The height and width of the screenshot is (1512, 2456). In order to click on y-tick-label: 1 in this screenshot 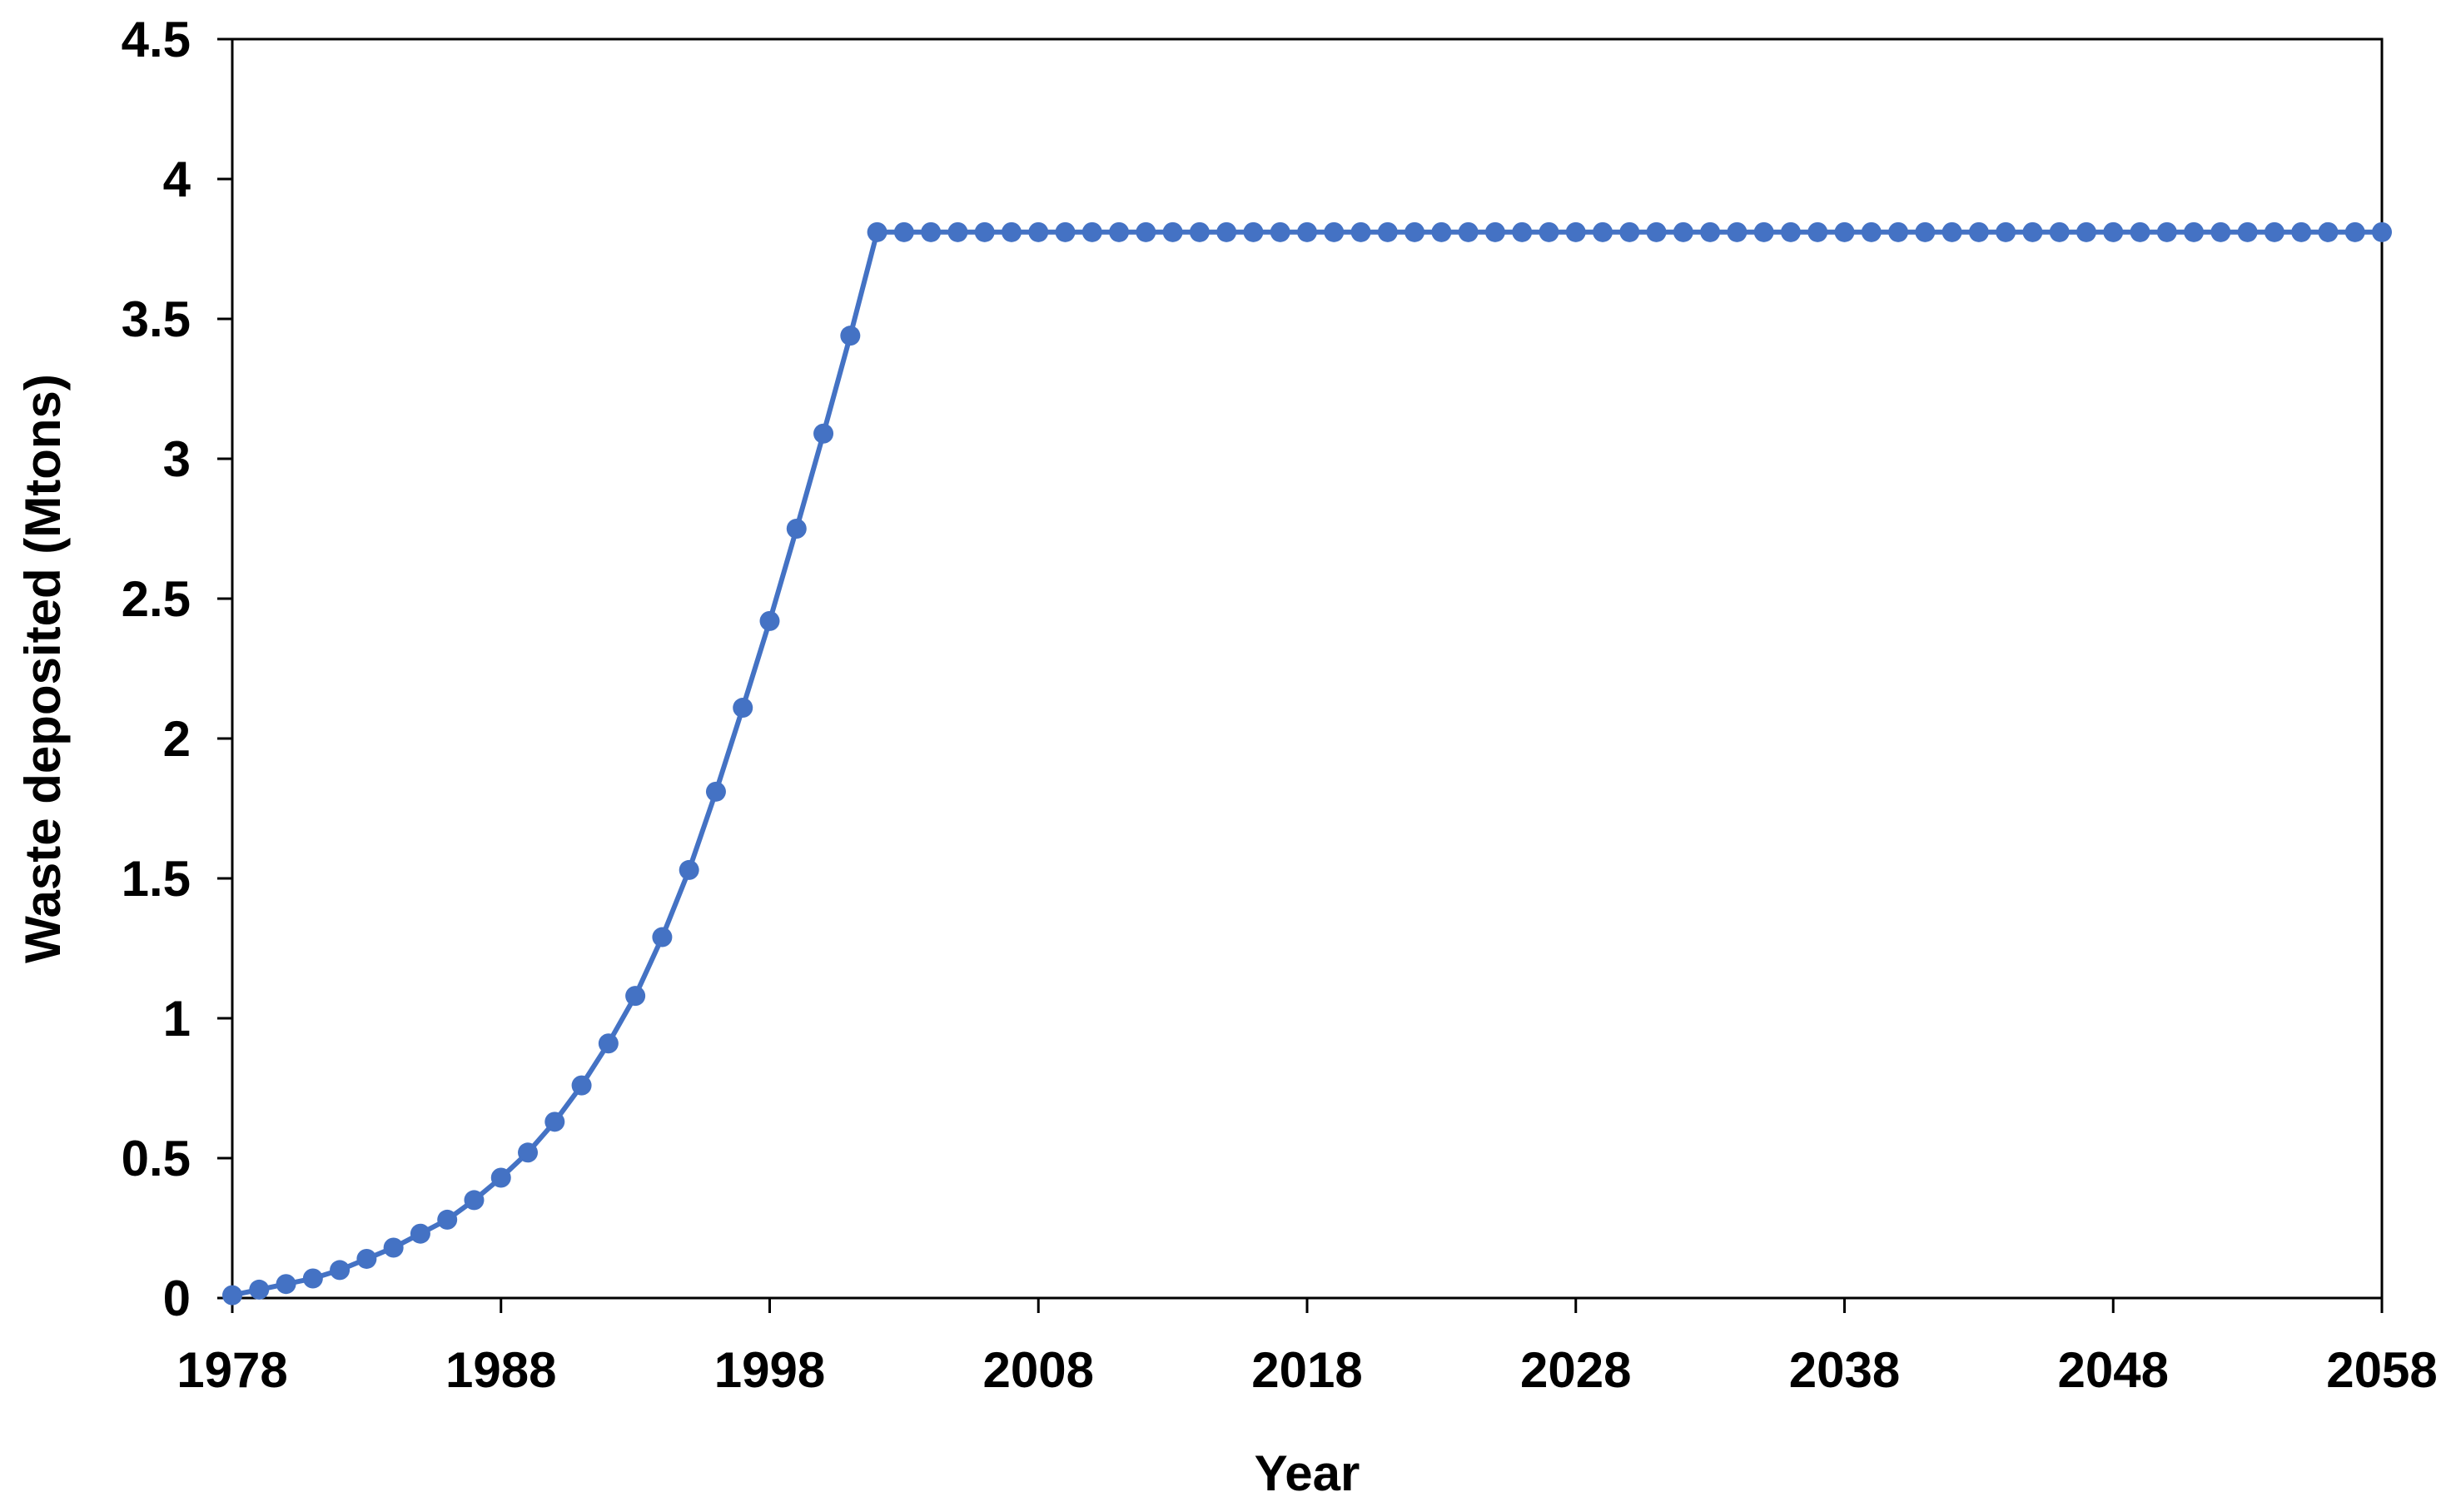, I will do `click(177, 1019)`.